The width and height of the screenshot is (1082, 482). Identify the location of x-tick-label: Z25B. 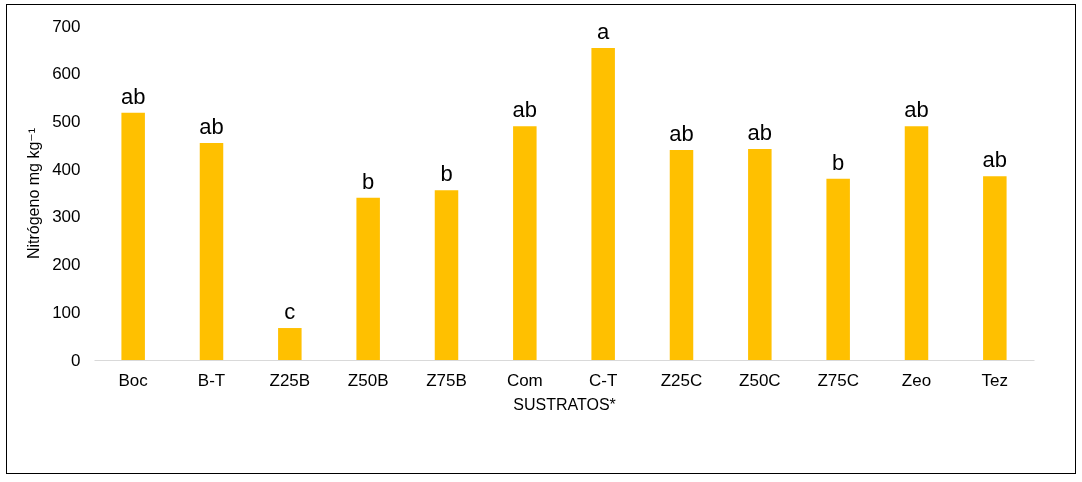
(290, 380).